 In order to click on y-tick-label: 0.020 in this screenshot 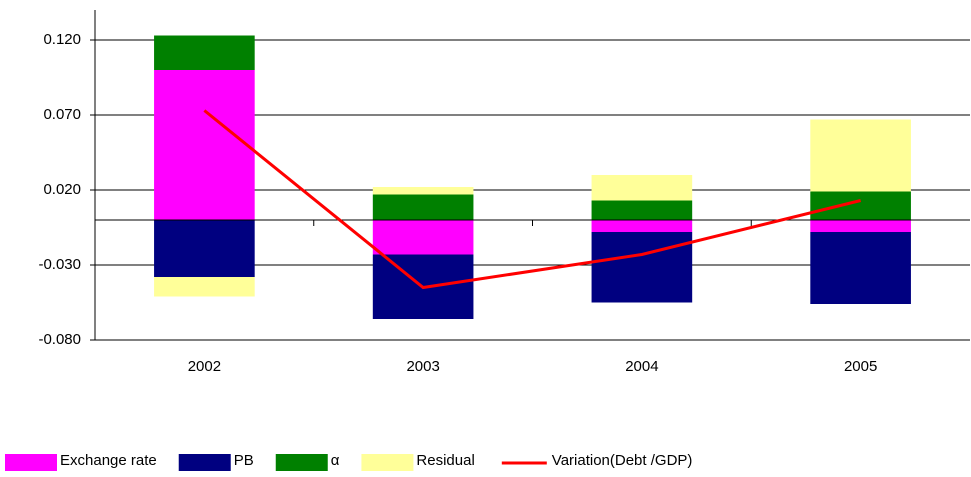, I will do `click(62, 189)`.